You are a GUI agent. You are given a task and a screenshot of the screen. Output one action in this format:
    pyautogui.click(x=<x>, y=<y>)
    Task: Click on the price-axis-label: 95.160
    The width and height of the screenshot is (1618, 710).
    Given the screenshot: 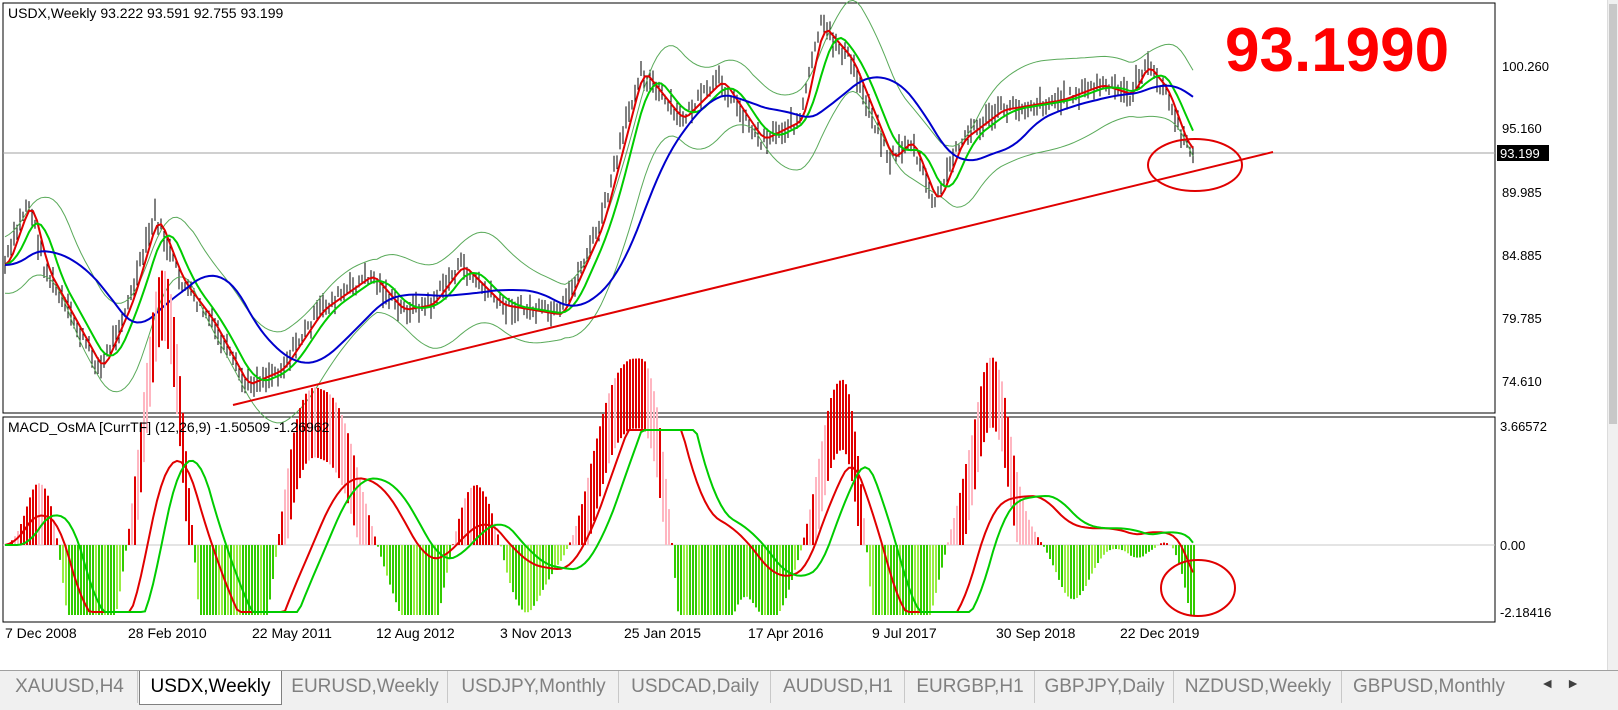 What is the action you would take?
    pyautogui.click(x=1522, y=128)
    